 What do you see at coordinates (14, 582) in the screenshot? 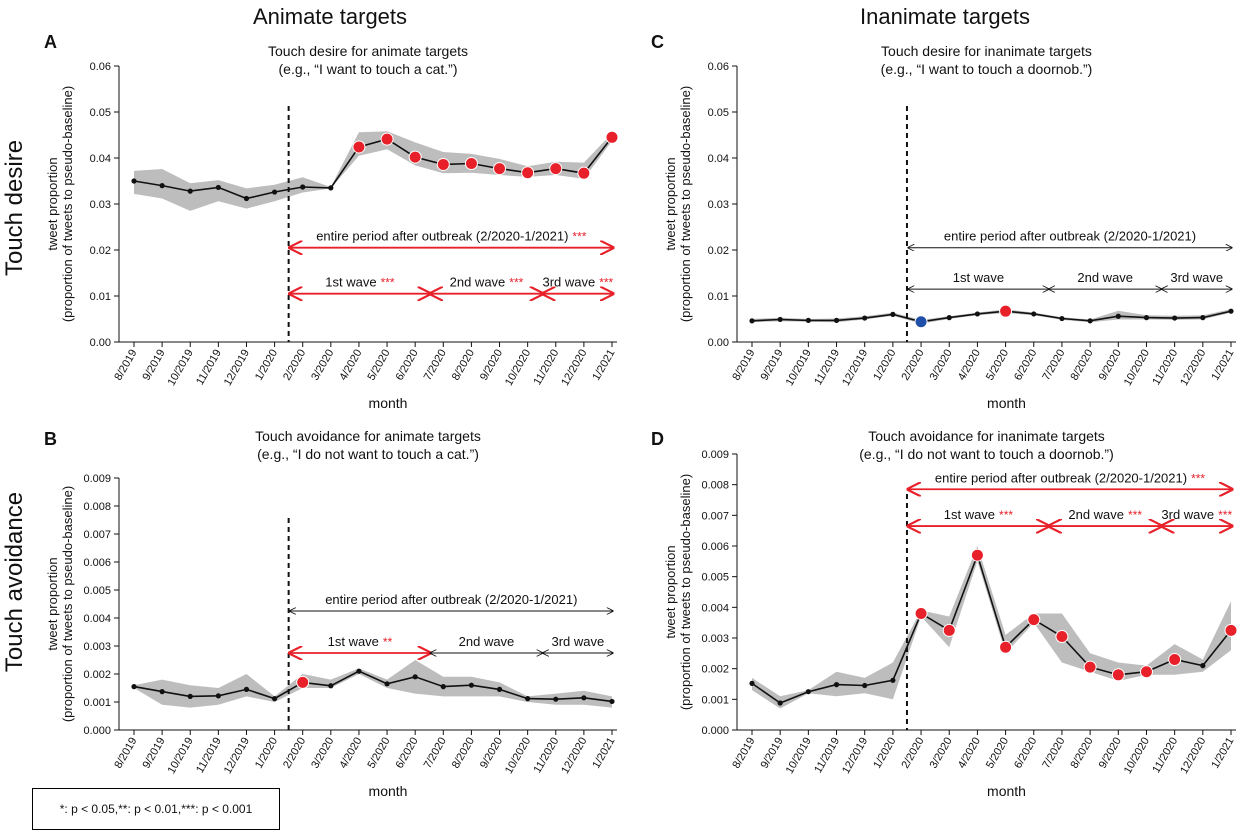
I see `row-title-touch-avoidance: Touch avoidance` at bounding box center [14, 582].